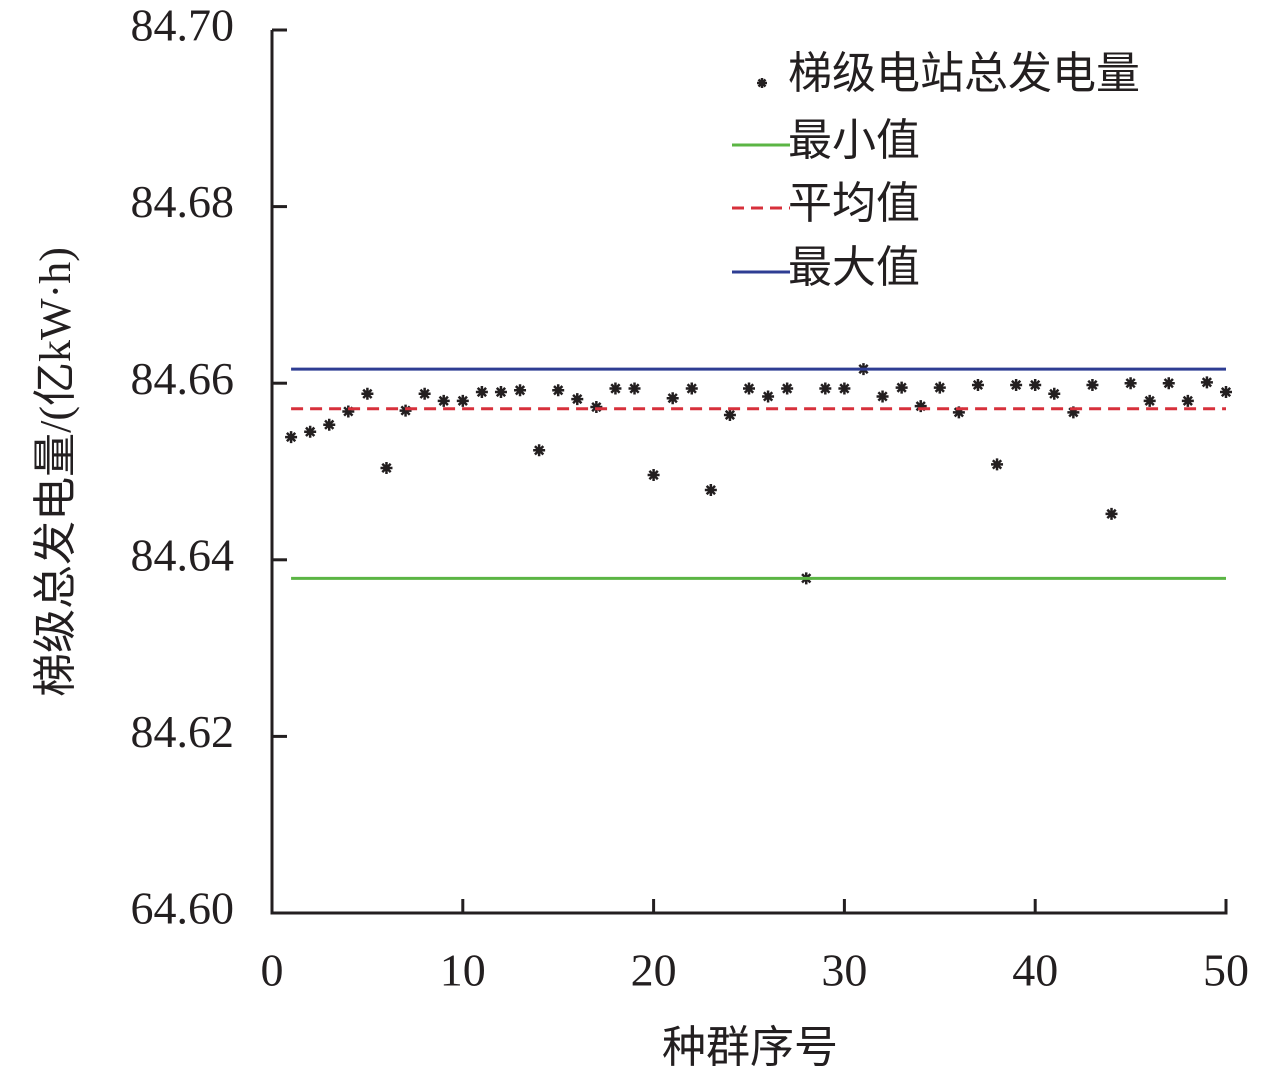  I want to click on x-tick-label: 0, so click(272, 970).